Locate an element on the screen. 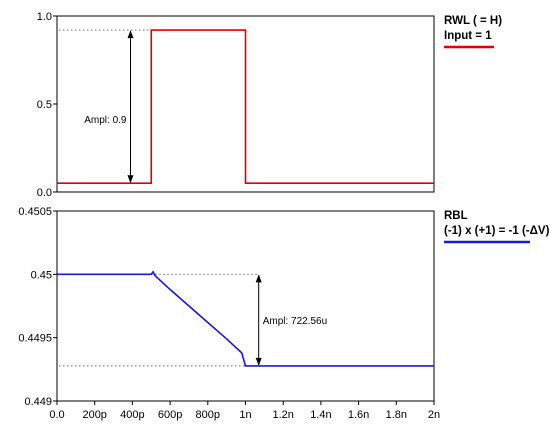 The image size is (550, 430). legend-subtitle: Input = 1 is located at coordinates (468, 36).